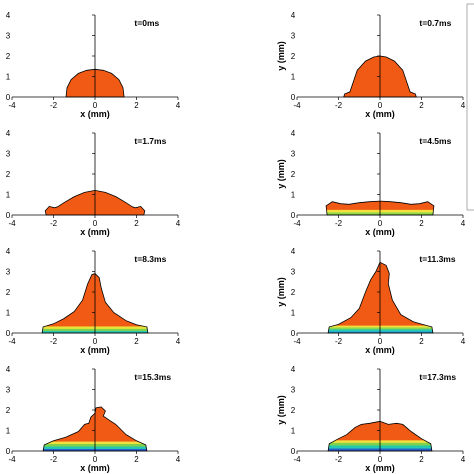 This screenshot has width=474, height=474. What do you see at coordinates (93, 65) in the screenshot?
I see `panel-1: -4 -2 0 2 4 0 1 2 3 4 x (mm) t=0ms` at bounding box center [93, 65].